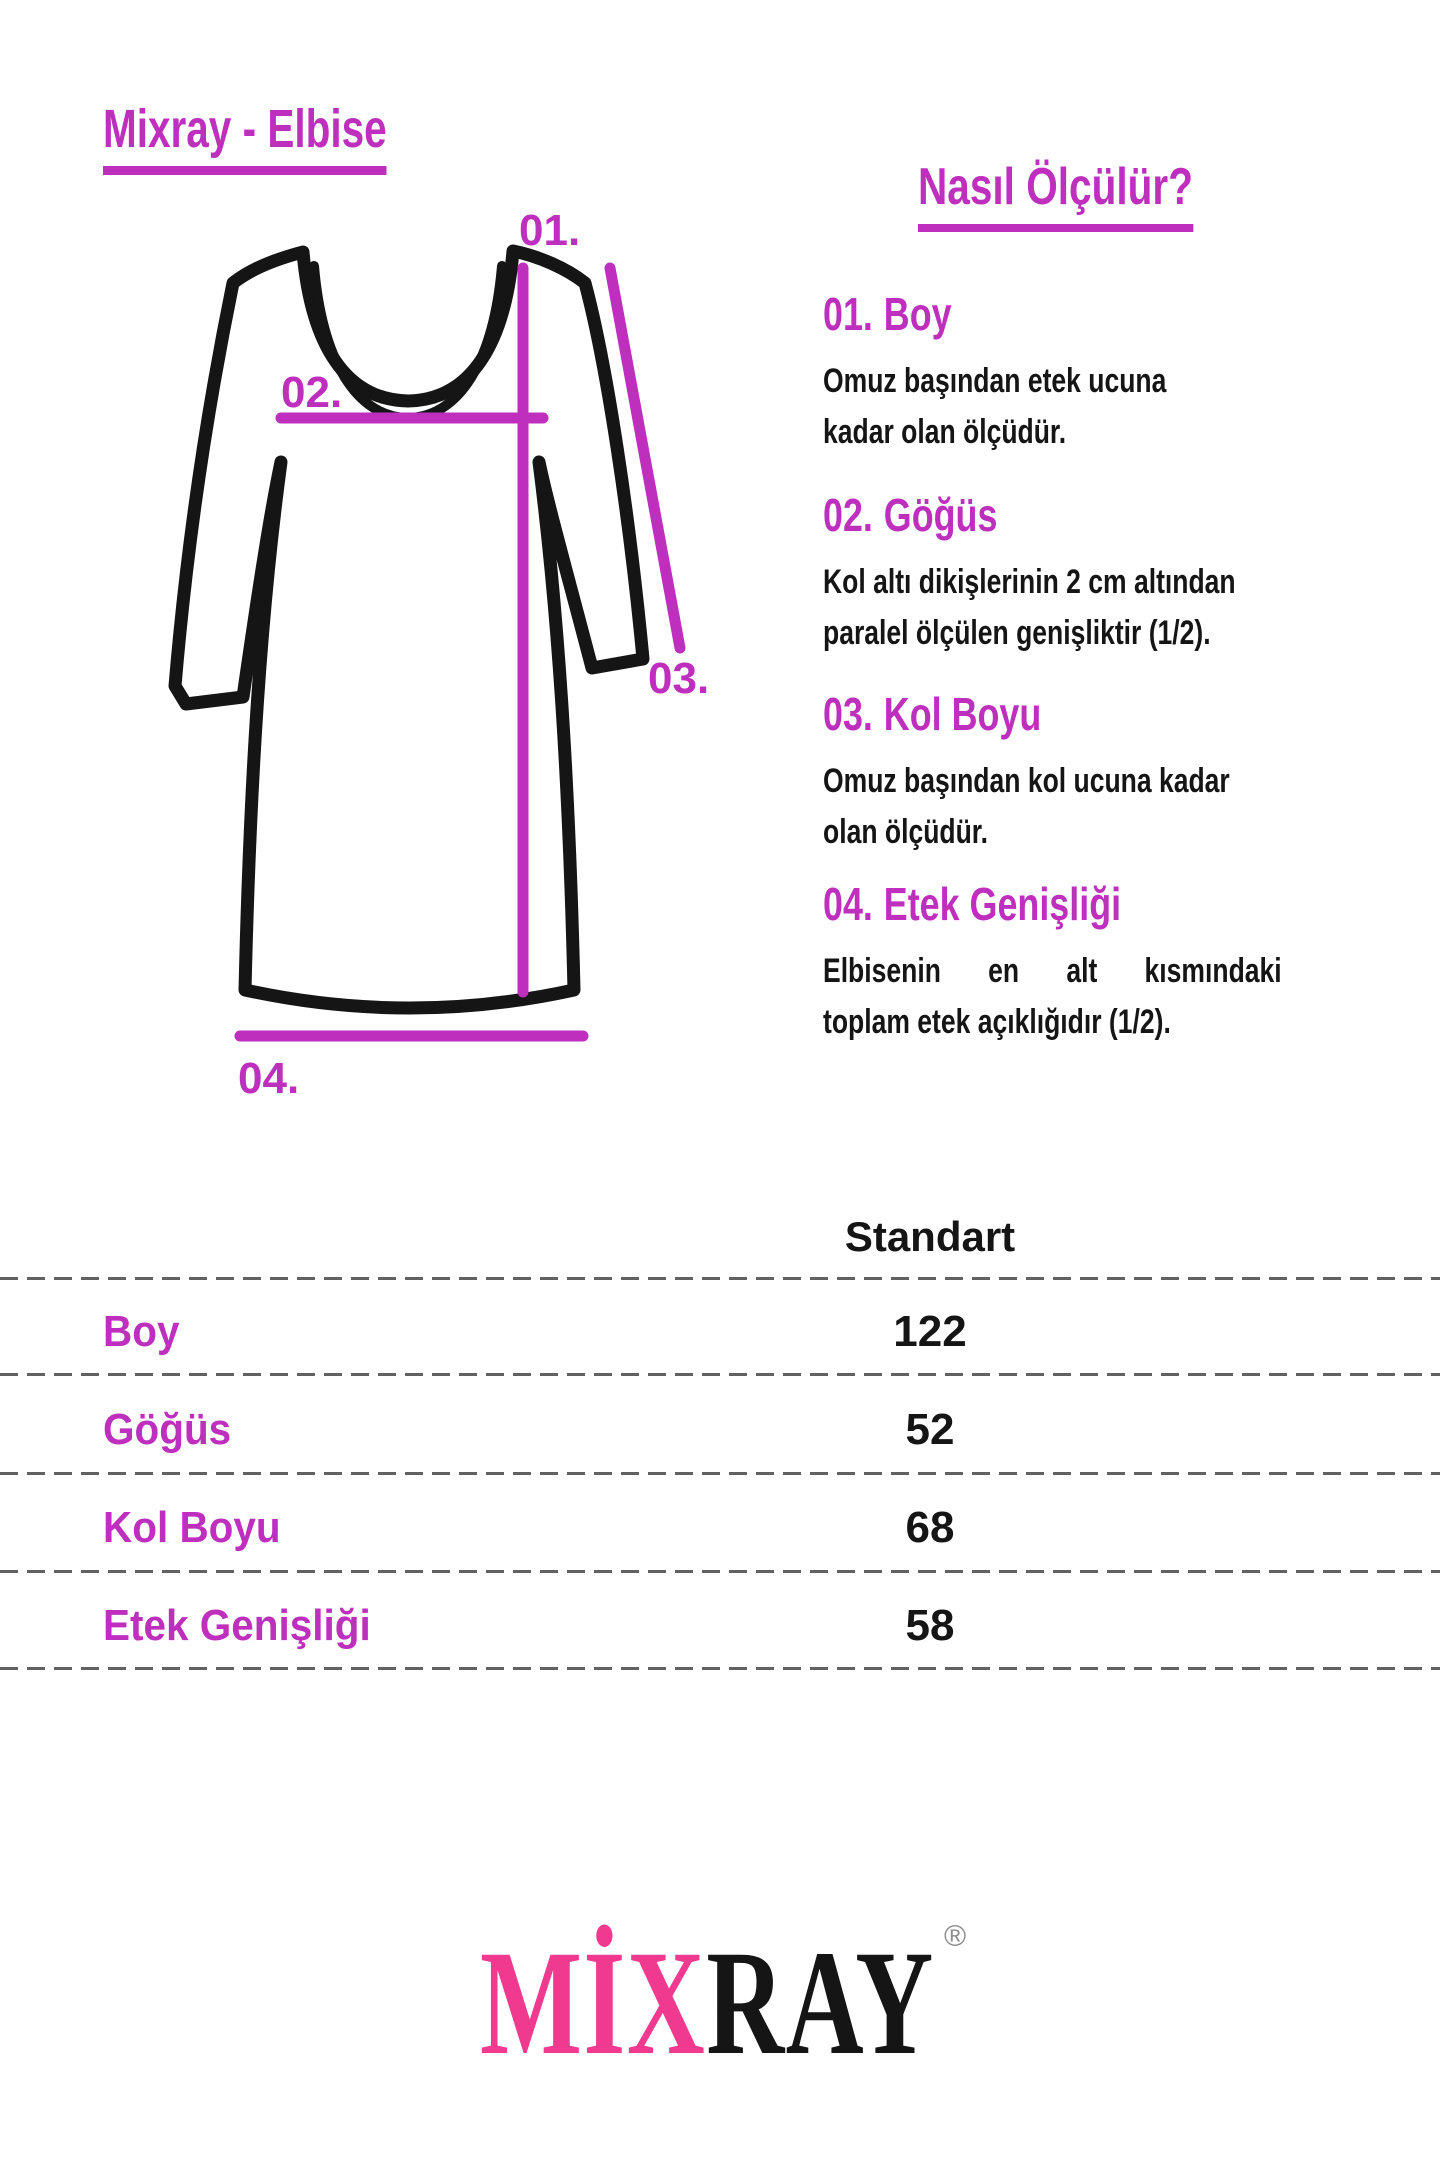  I want to click on table-row-value: 68, so click(930, 1527).